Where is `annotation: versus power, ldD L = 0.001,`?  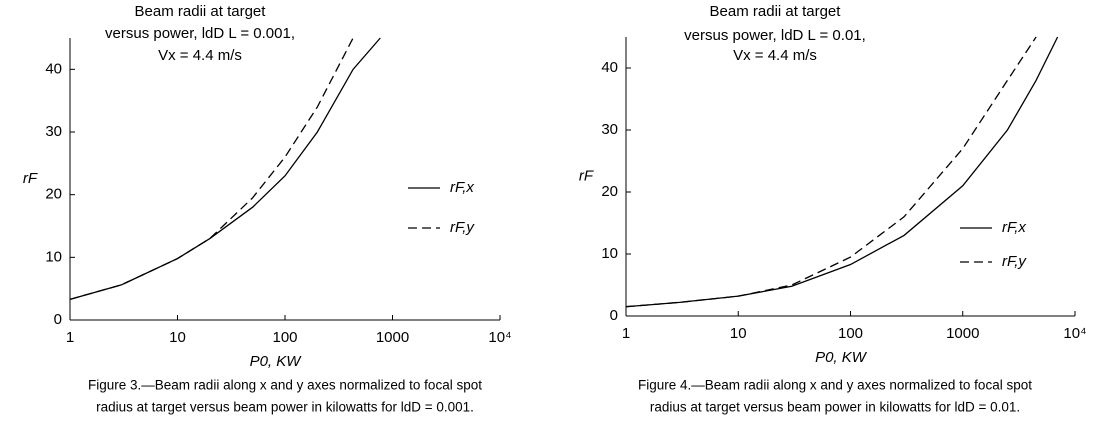 annotation: versus power, ldD L = 0.001, is located at coordinates (200, 33).